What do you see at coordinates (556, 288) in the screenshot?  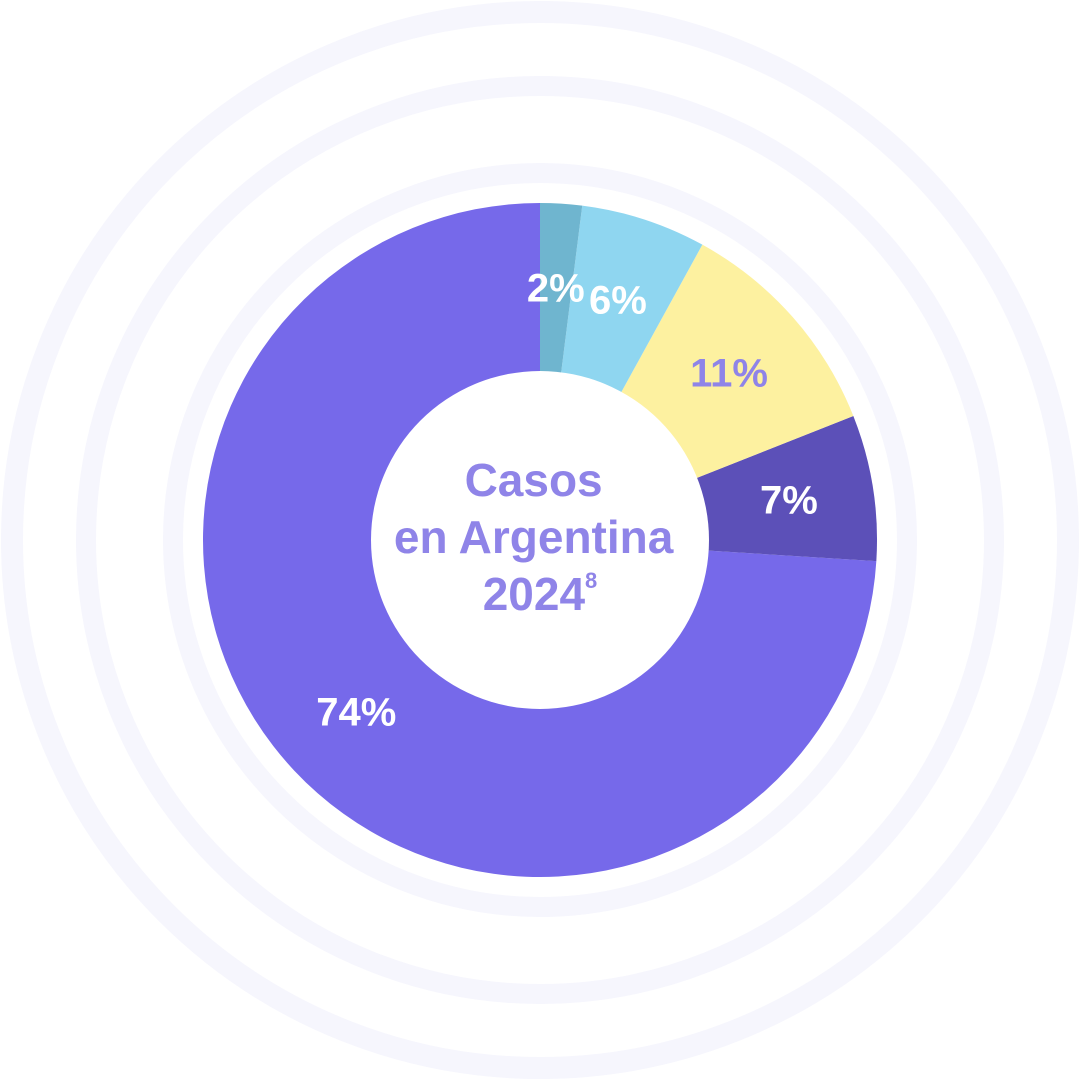 I see `slice-label: 2%` at bounding box center [556, 288].